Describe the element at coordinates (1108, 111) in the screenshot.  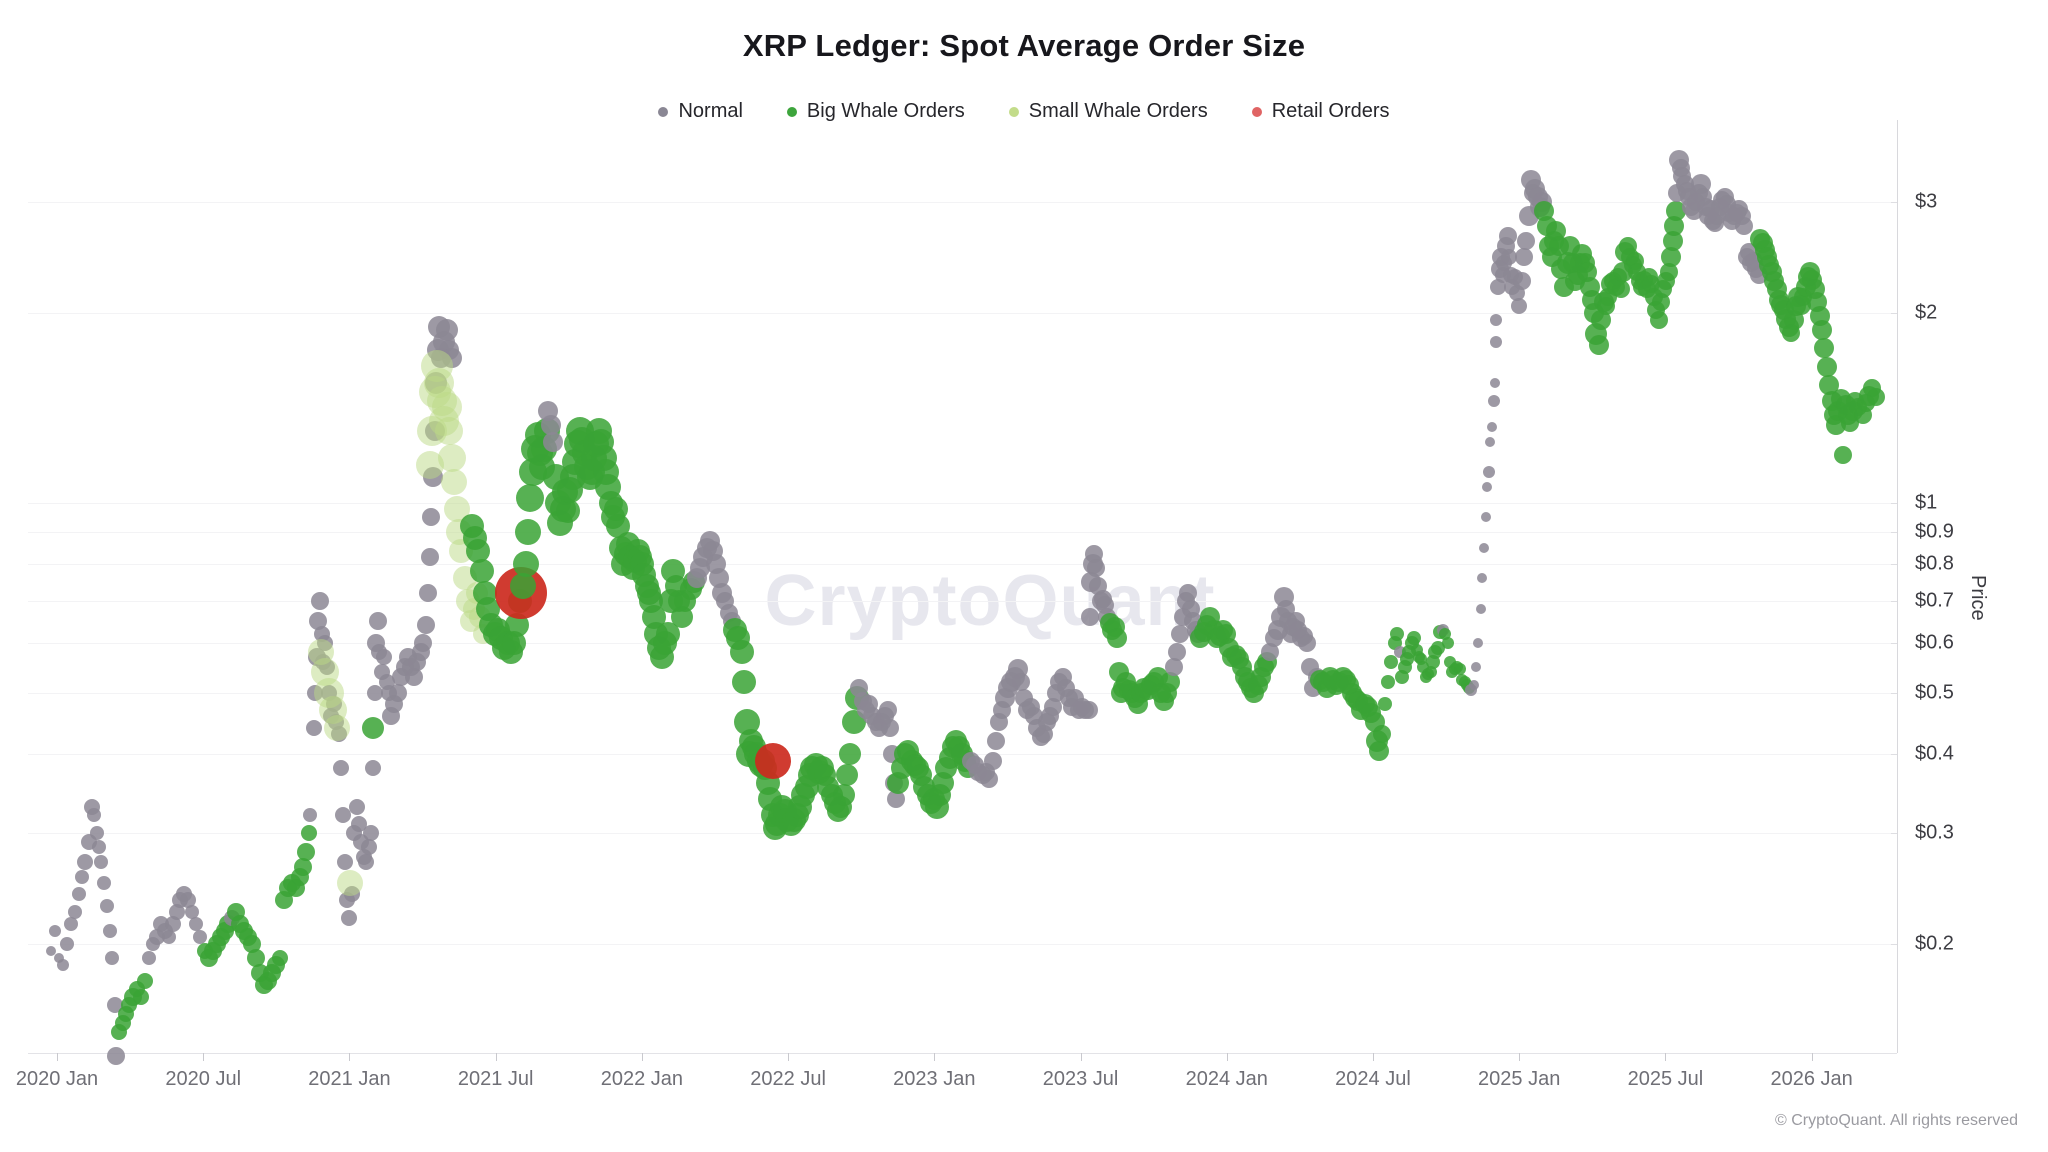
I see `legend-item-small-whale-orders: Small Whale Orders` at that location.